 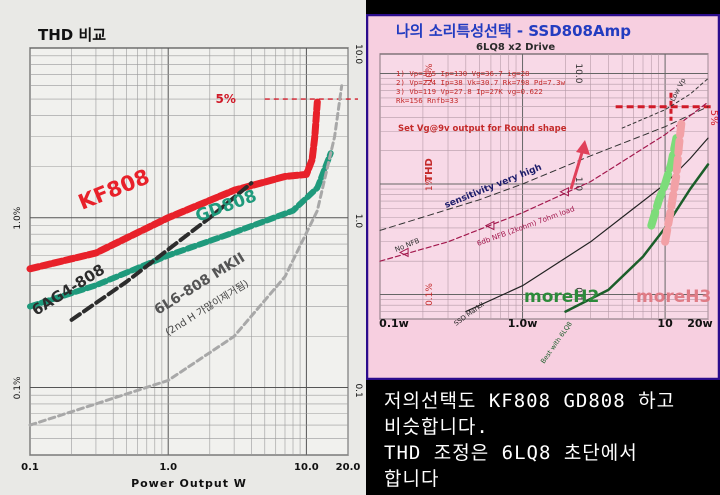 I want to click on pointer-arrow-head, so click(x=583, y=147).